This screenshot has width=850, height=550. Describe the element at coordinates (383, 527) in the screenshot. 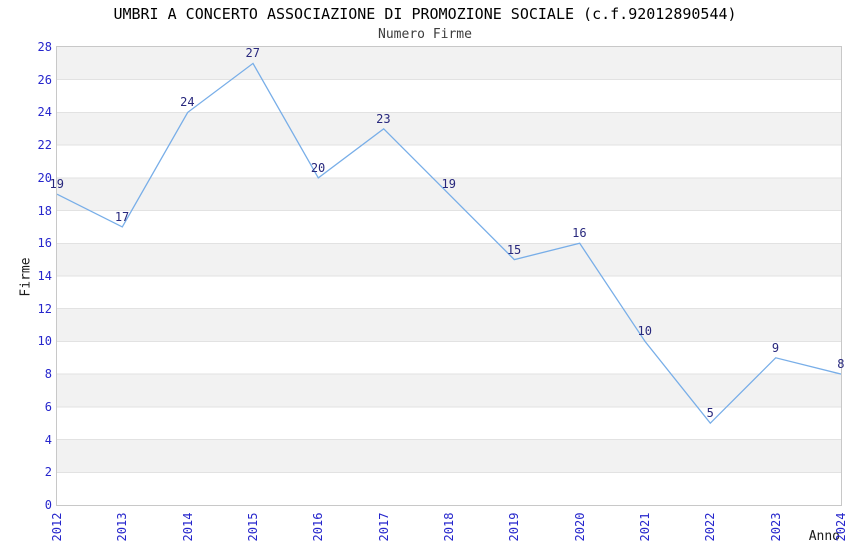

I see `x-tick-label: 2017` at that location.